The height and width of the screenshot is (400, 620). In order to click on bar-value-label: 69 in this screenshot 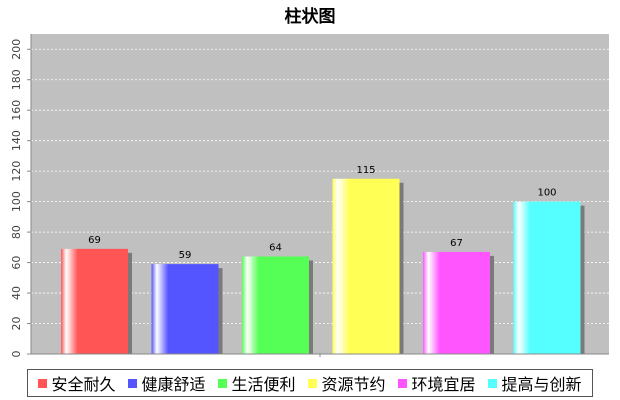, I will do `click(94, 240)`.